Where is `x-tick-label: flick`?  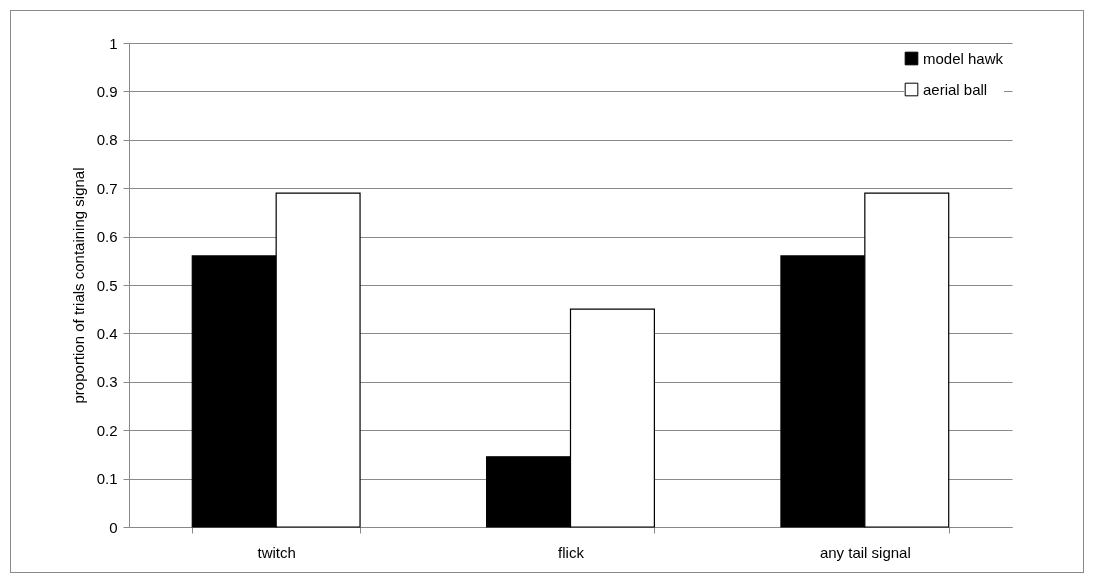
x-tick-label: flick is located at coordinates (571, 552).